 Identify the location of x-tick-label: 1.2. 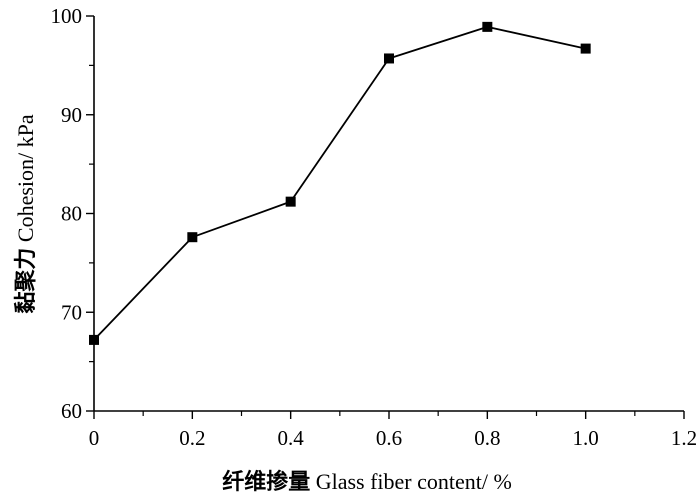
(684, 438).